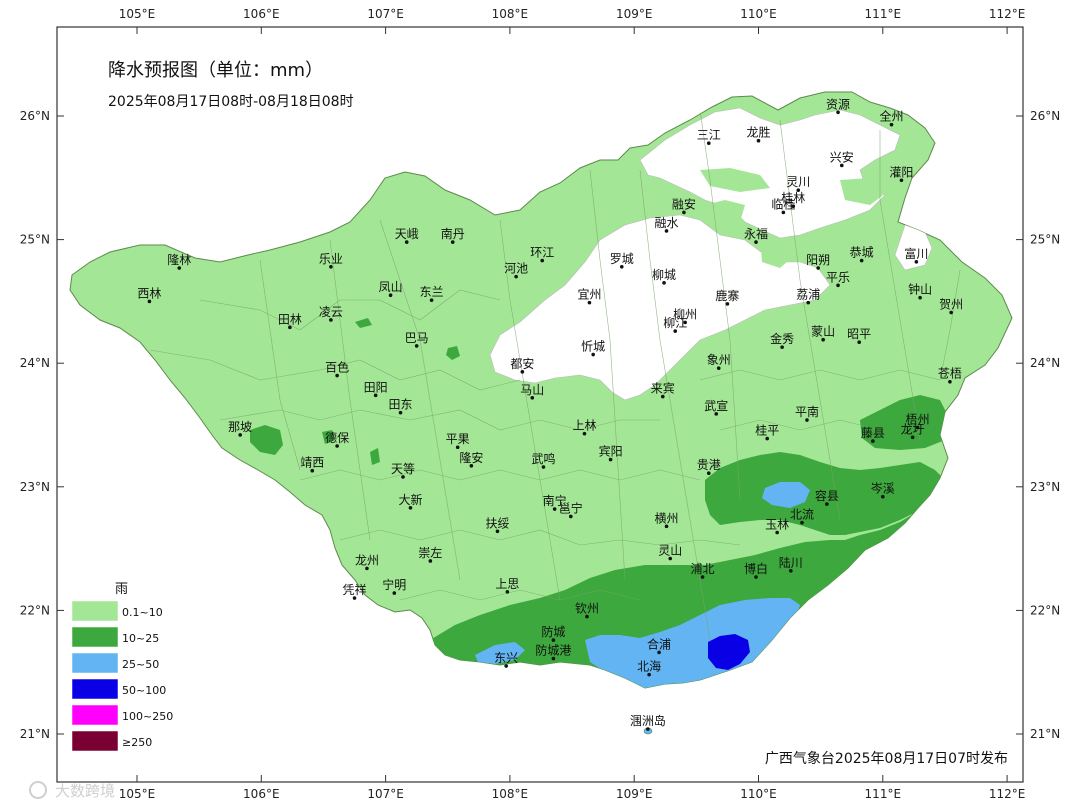  What do you see at coordinates (35, 734) in the screenshot?
I see `axis-left-label: 21°N` at bounding box center [35, 734].